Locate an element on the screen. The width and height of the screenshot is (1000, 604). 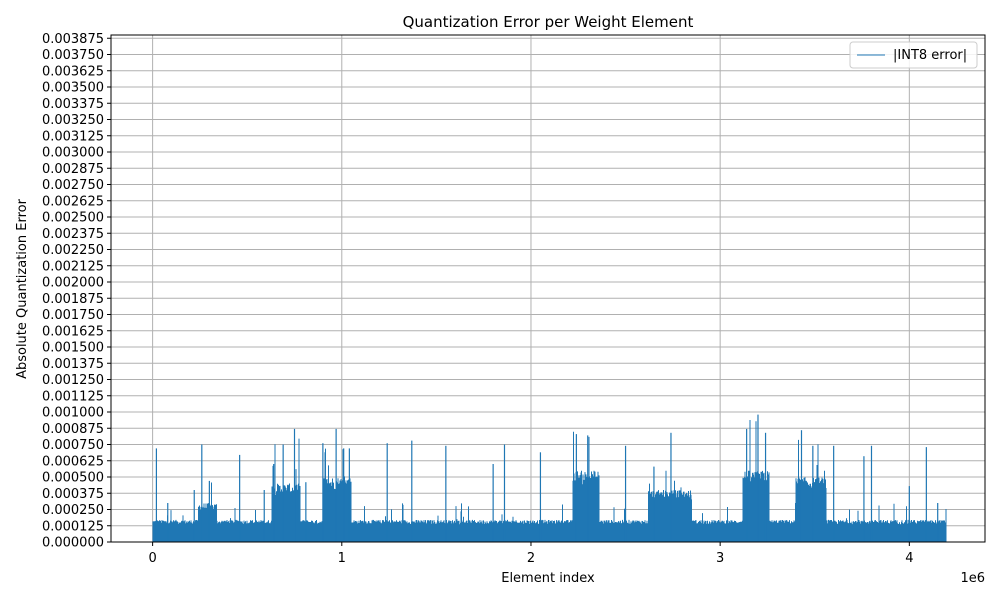
y-tick-label: 0.002250 is located at coordinates (73, 250).